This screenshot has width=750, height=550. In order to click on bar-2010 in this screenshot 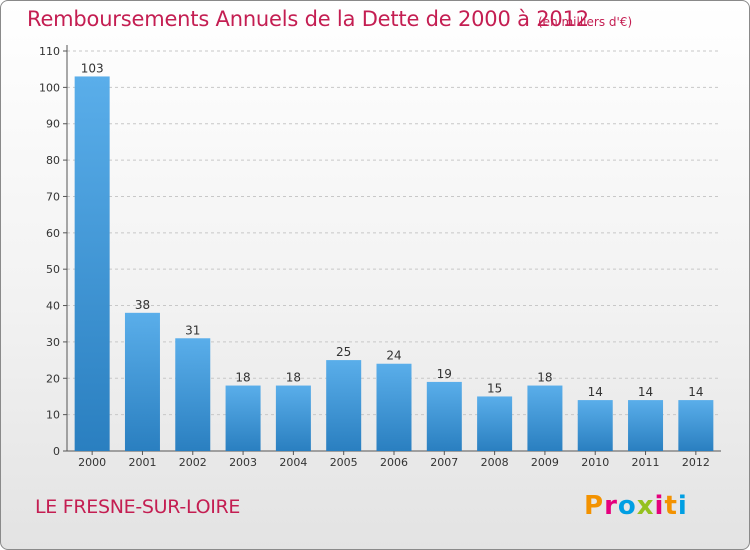, I will do `click(595, 425)`.